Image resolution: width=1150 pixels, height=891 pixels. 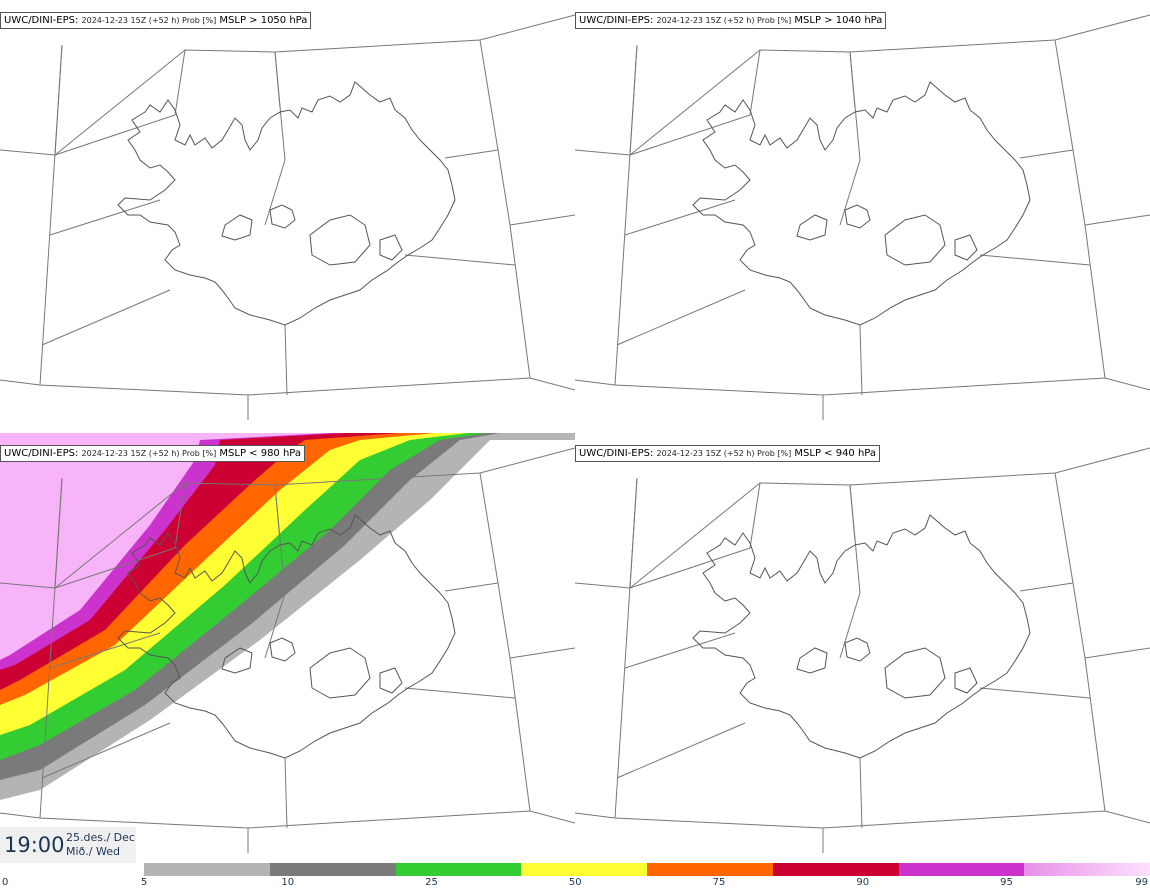 What do you see at coordinates (100, 837) in the screenshot?
I see `valid-date-line1: 25.des./ Dec` at bounding box center [100, 837].